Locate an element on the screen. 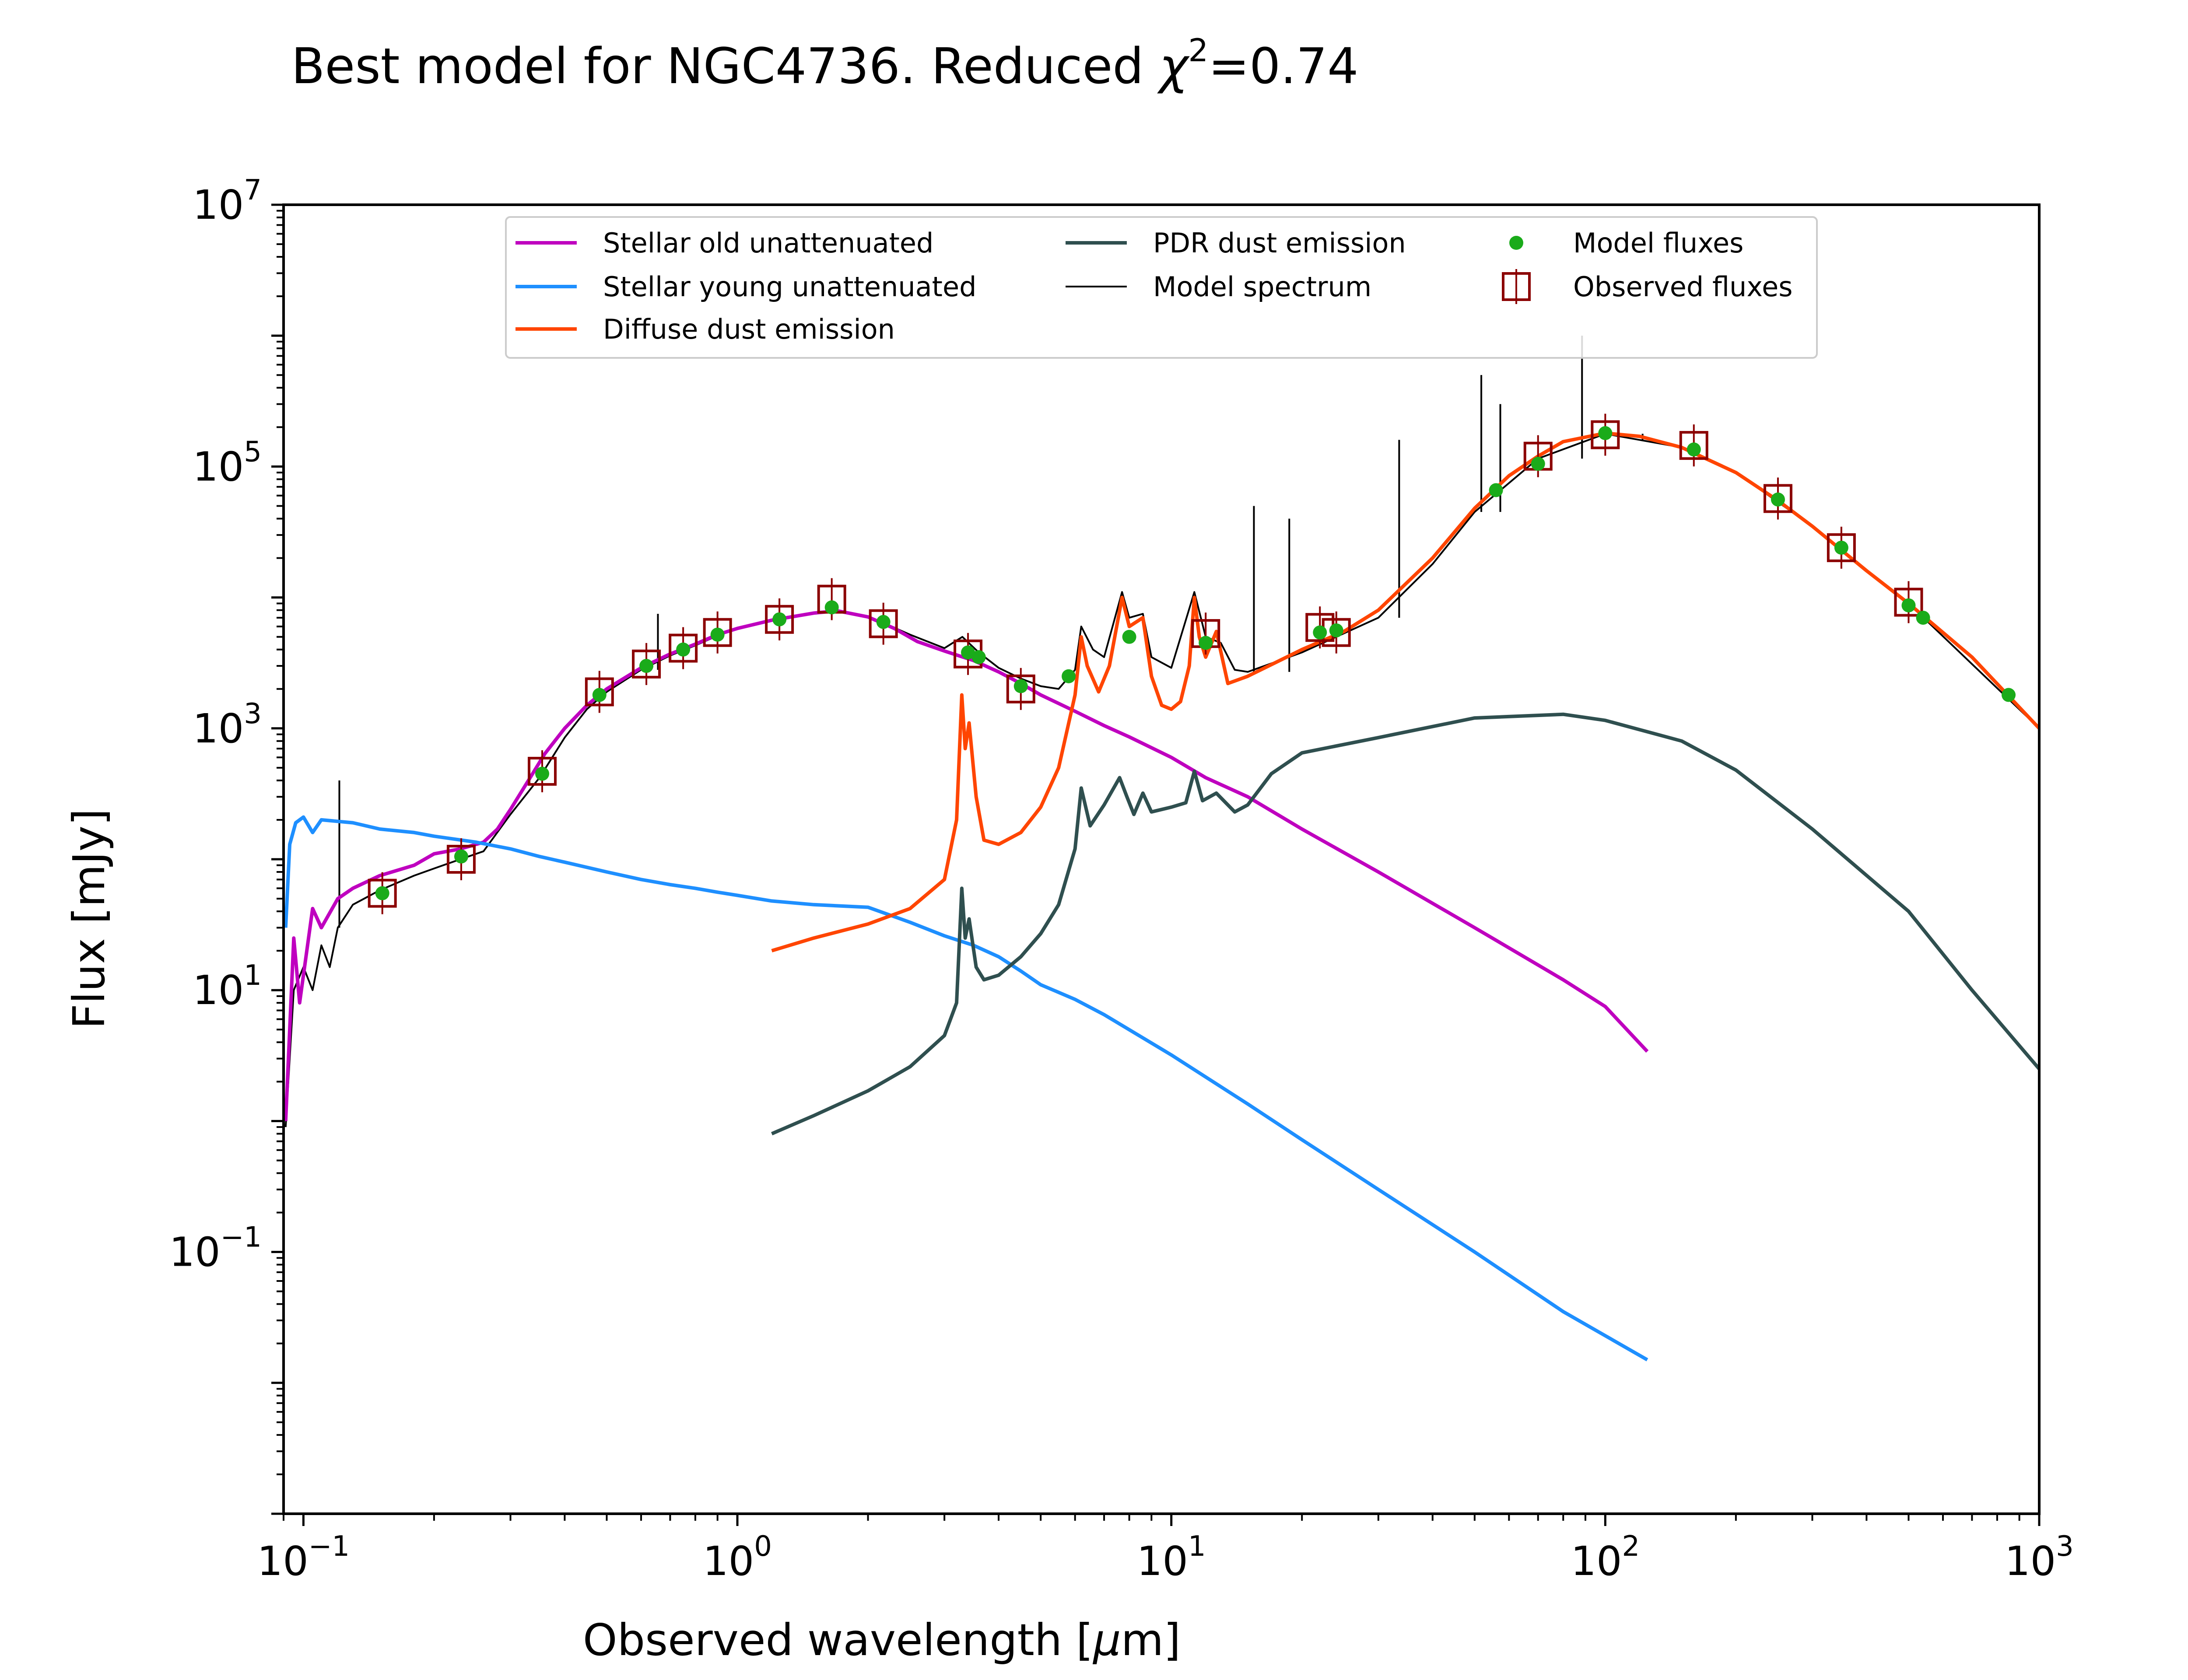 The width and height of the screenshot is (2188, 1680). legend-swatch-observed-fluxes is located at coordinates (1517, 286).